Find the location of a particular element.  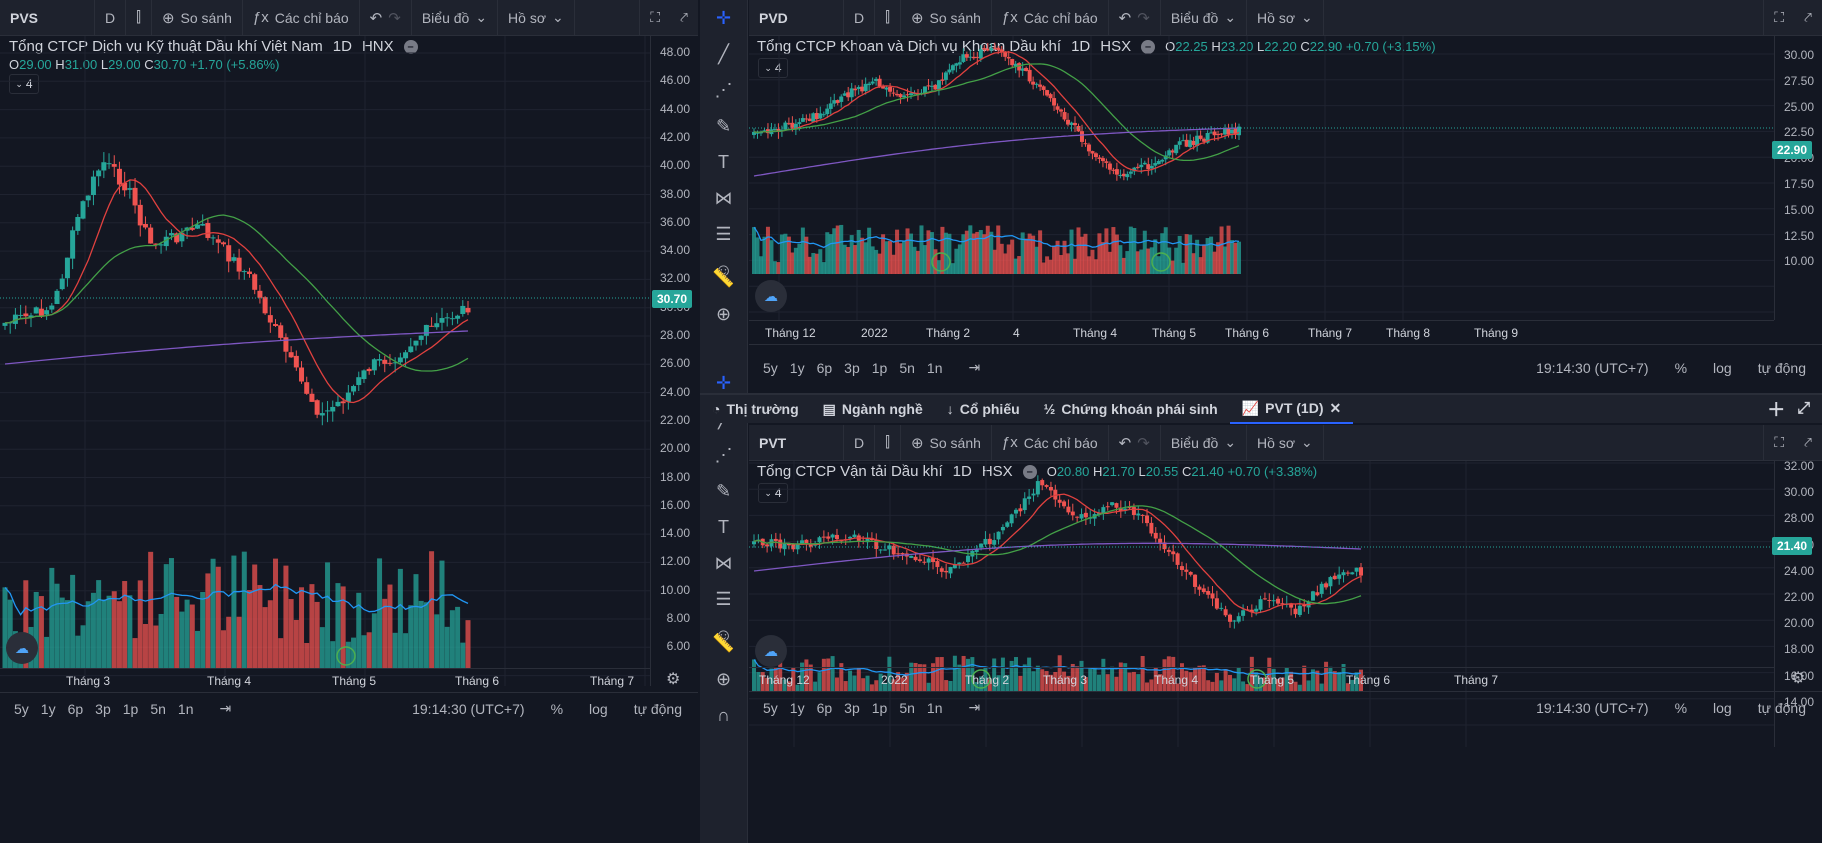

tab-stocks: ↓ Cổ phiếu is located at coordinates (983, 409).